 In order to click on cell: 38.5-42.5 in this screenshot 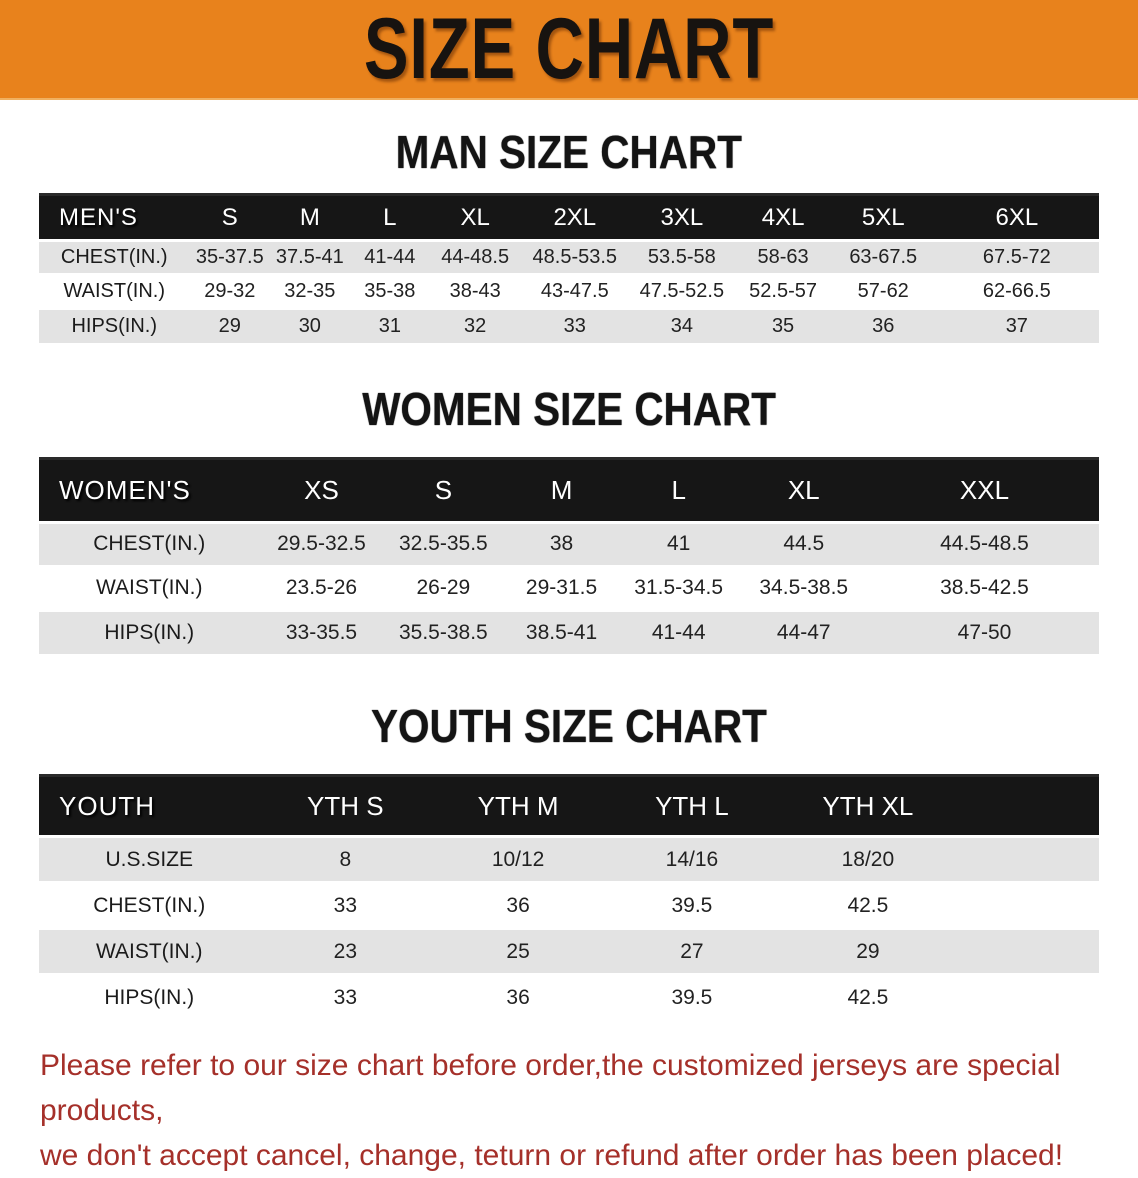, I will do `click(984, 587)`.